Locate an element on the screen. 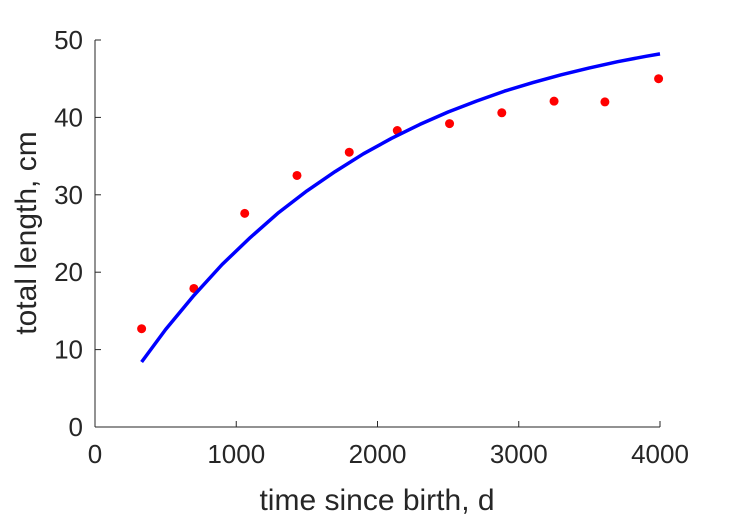 The image size is (729, 521). y-axis-label: total length, cm is located at coordinates (26, 232).